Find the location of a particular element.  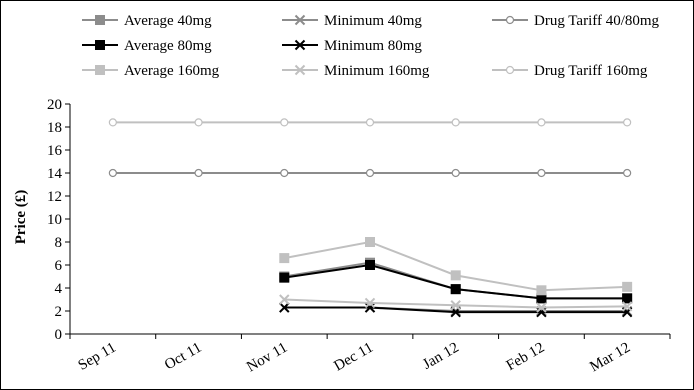

series-average-160mg is located at coordinates (456, 266).